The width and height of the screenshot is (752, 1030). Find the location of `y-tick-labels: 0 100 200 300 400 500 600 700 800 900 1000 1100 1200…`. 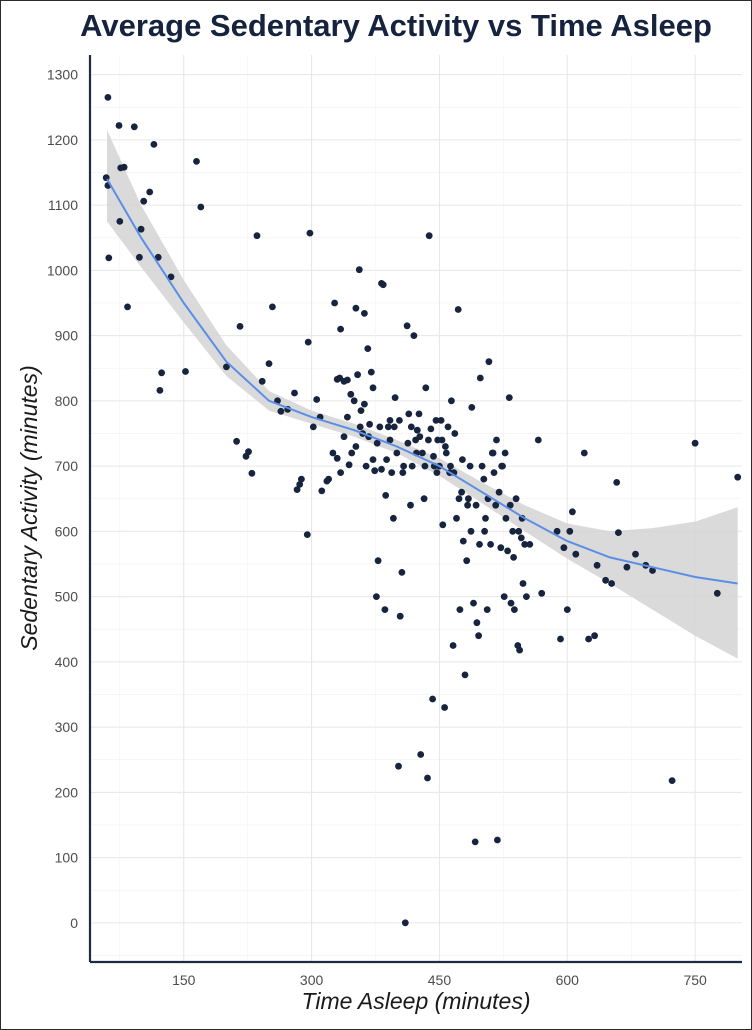

y-tick-labels: 0 100 200 300 400 500 600 700 800 900 1000 1100 1200… is located at coordinates (62, 499).